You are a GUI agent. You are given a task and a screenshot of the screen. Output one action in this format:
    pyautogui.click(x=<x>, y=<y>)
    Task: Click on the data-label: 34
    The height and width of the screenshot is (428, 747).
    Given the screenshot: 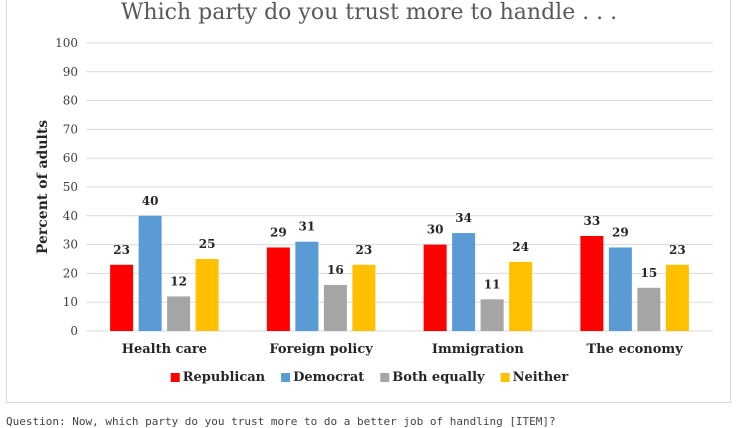 What is the action you would take?
    pyautogui.click(x=463, y=218)
    